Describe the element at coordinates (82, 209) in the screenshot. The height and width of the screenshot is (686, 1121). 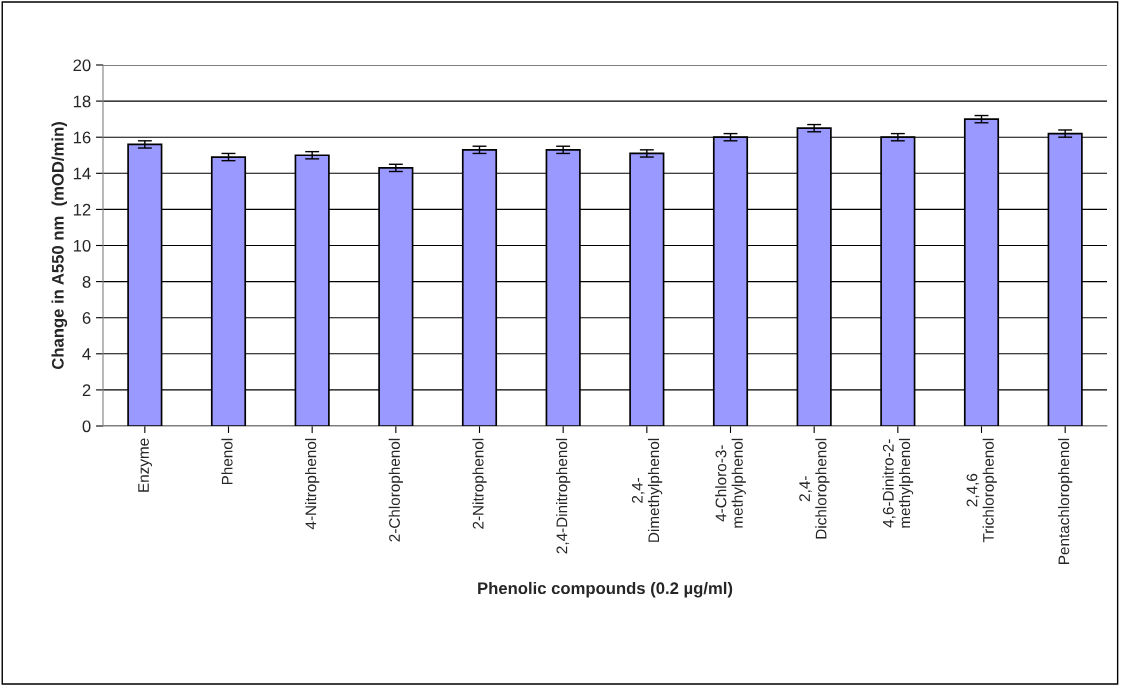
I see `y-tick-label: 12` at that location.